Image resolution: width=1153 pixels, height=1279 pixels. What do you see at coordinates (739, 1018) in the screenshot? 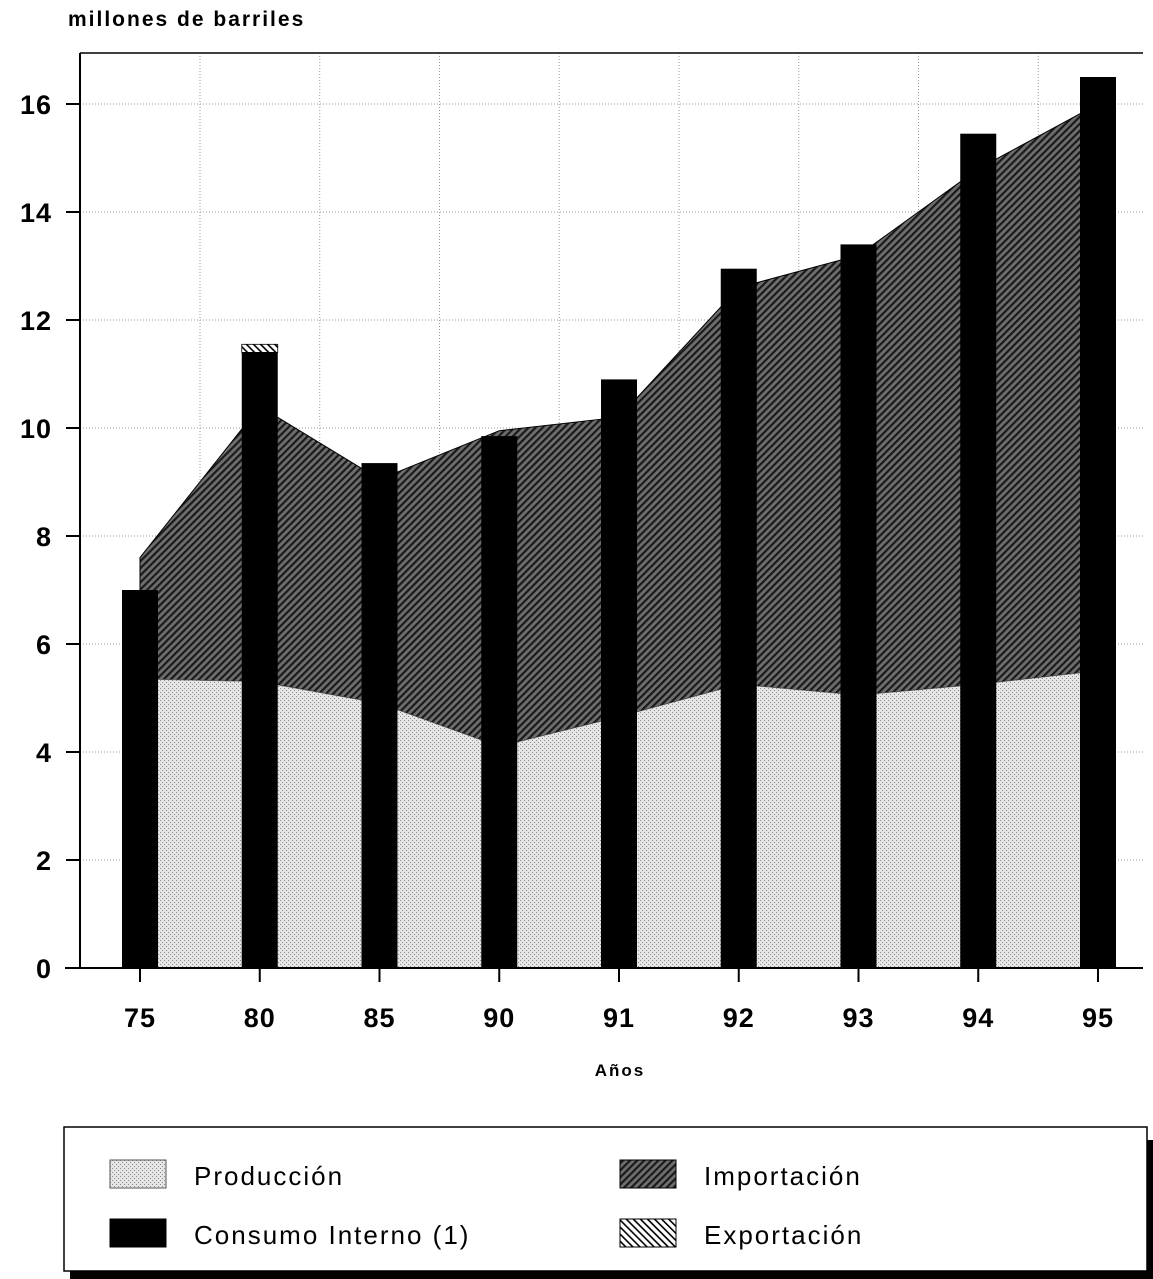
I see `x-tick-label: 92` at bounding box center [739, 1018].